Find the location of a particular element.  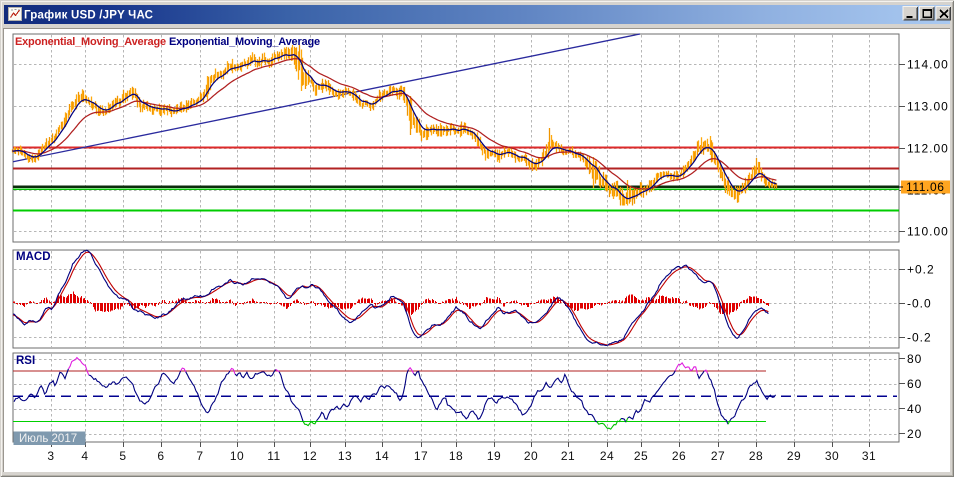

svg-text: 27 is located at coordinates (718, 456).